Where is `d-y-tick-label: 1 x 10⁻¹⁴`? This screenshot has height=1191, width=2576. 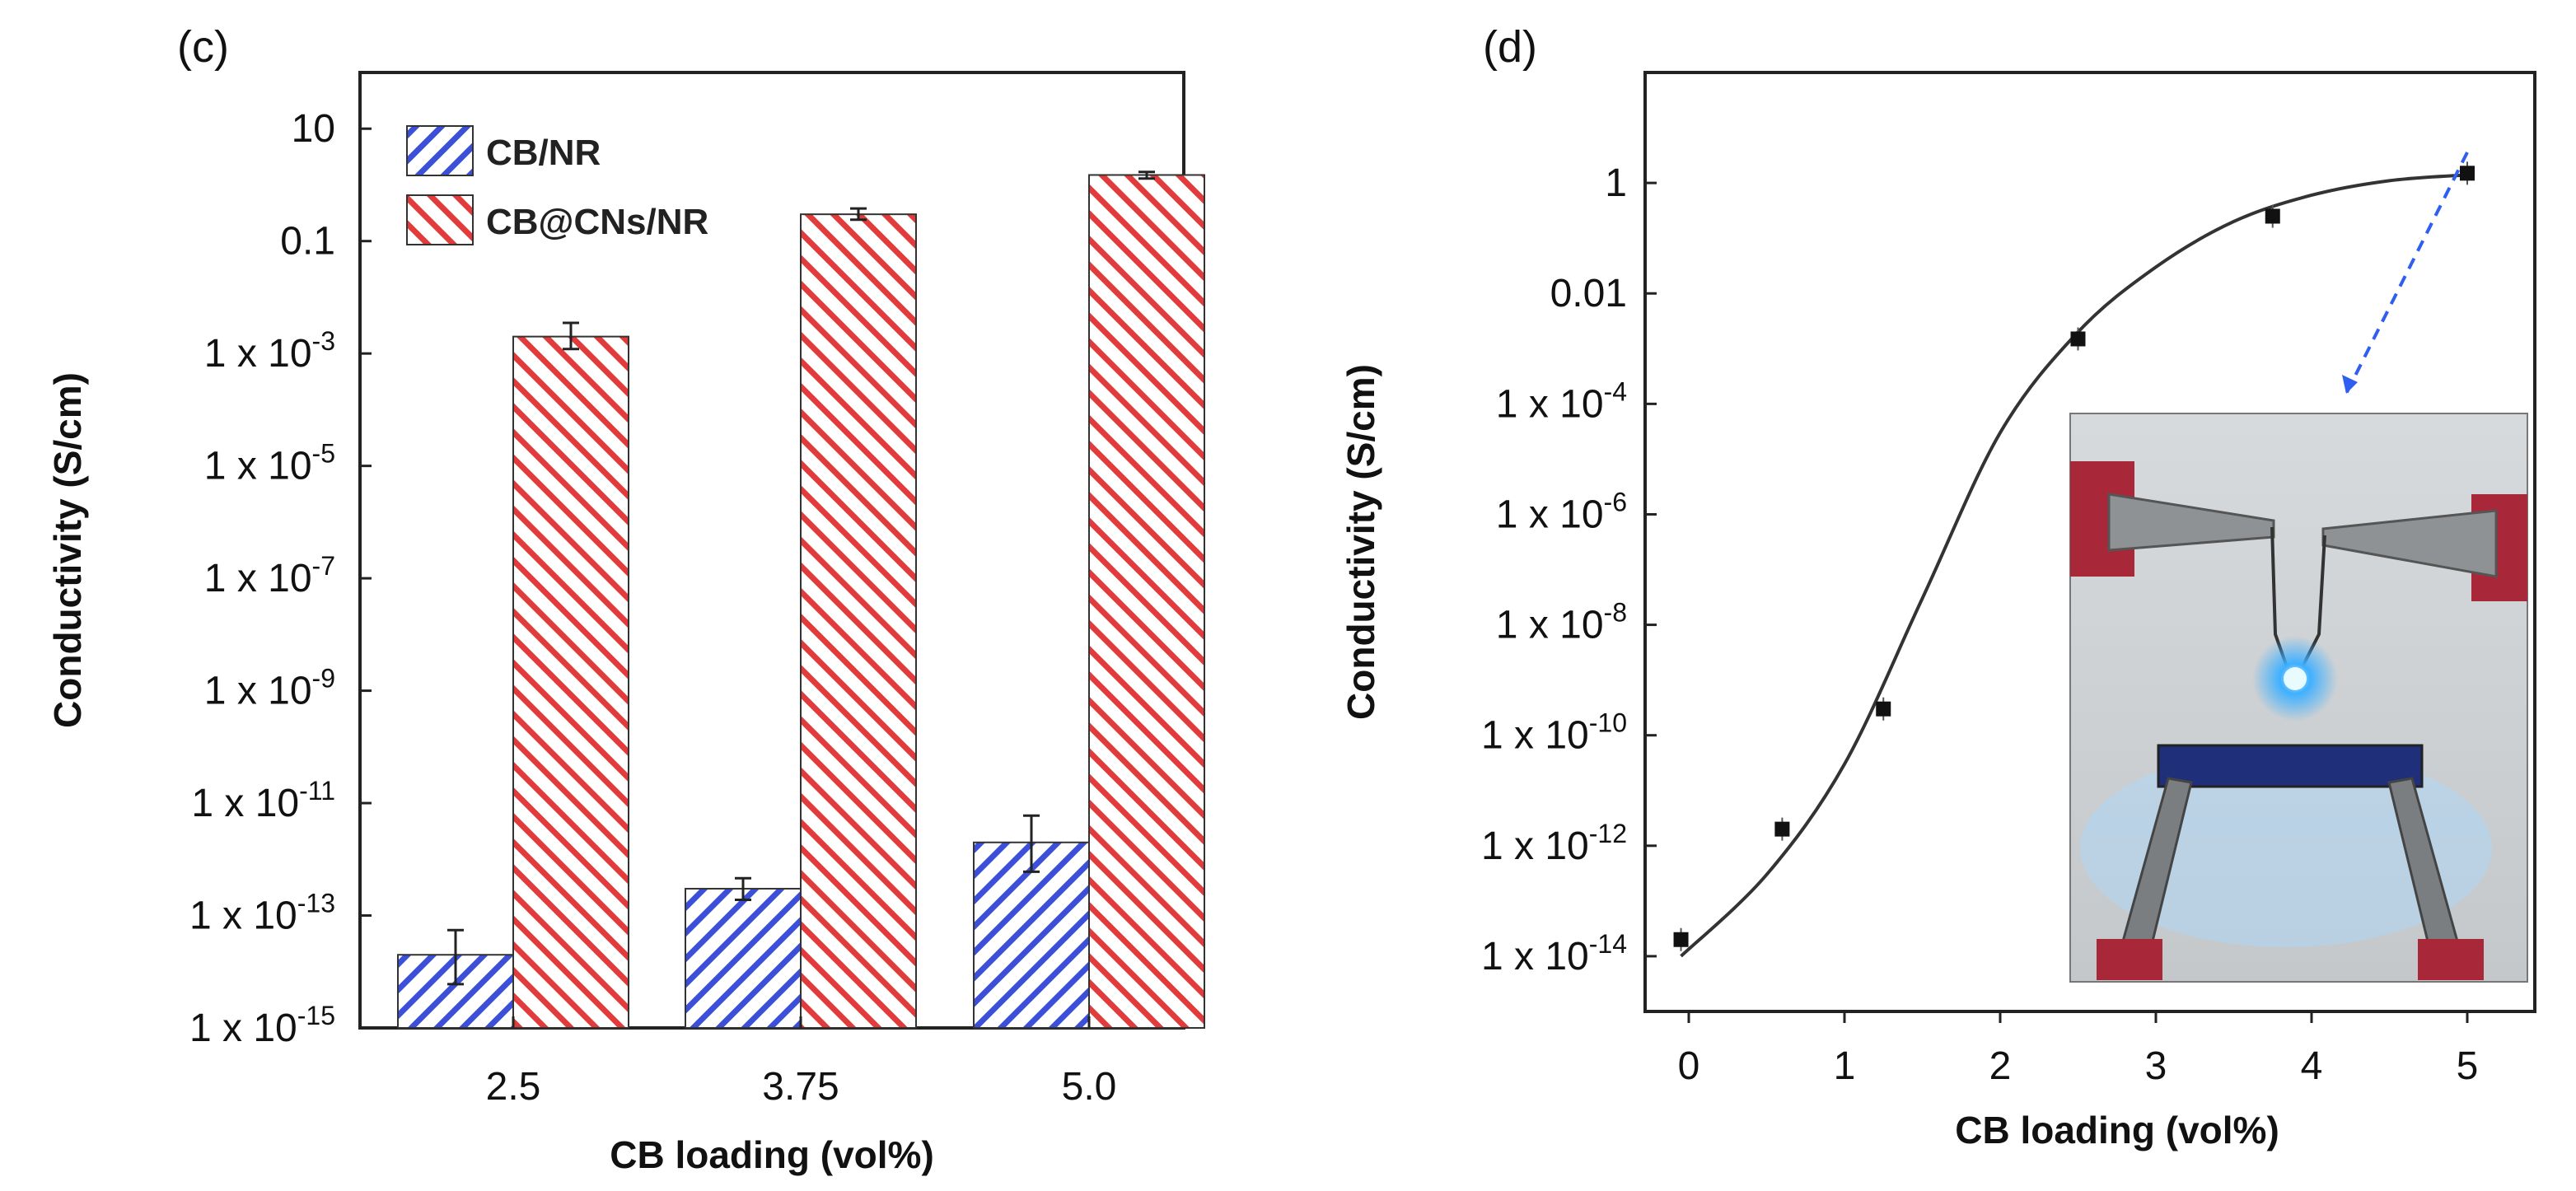
d-y-tick-label: 1 x 10⁻¹⁴ is located at coordinates (1554, 953).